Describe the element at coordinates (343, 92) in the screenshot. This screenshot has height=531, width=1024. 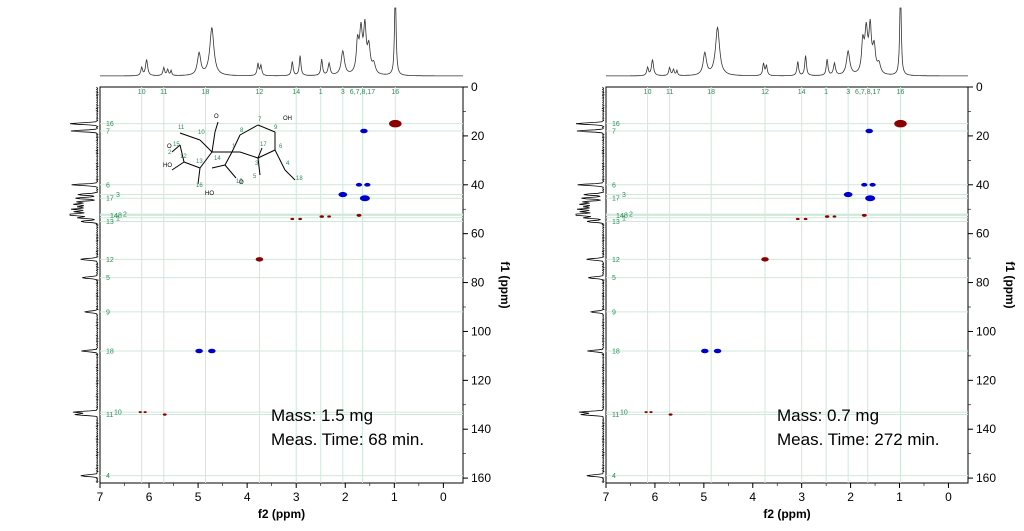
I see `top-peak-label: 3` at that location.